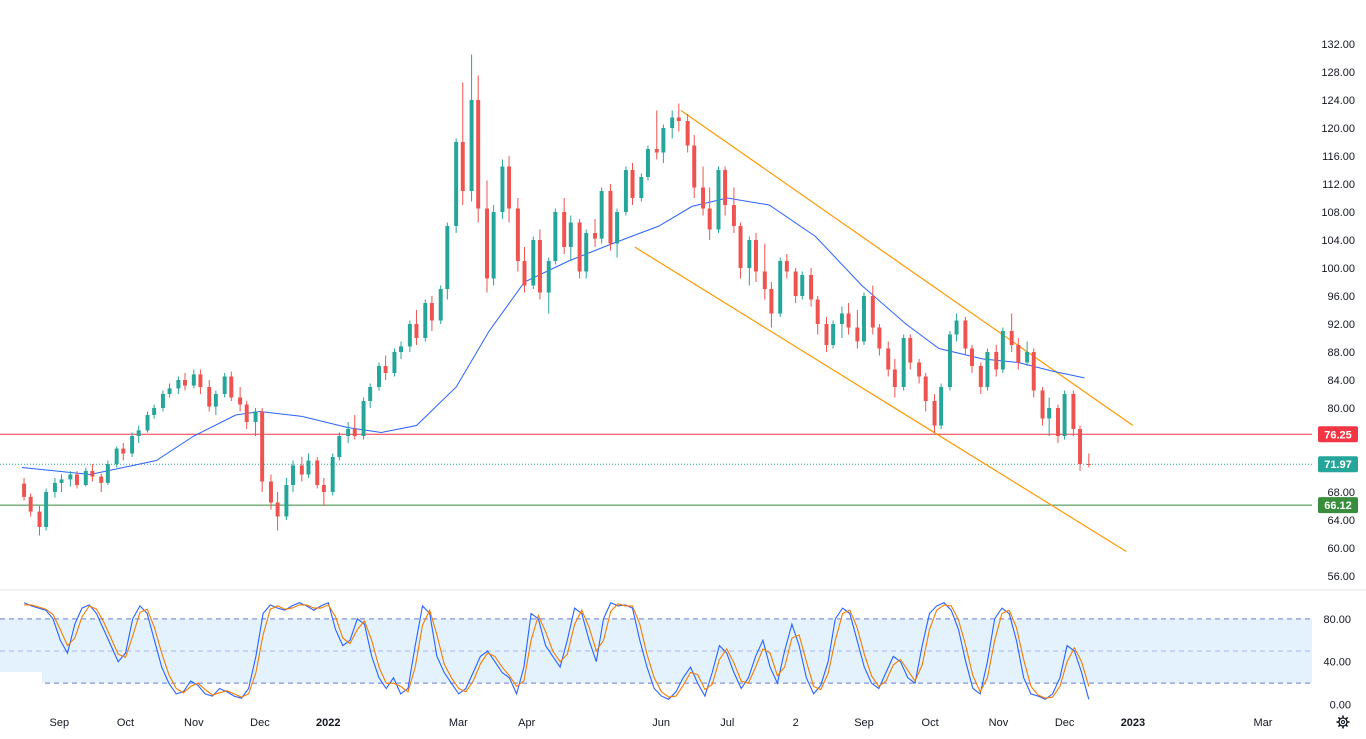 This screenshot has width=1366, height=739. What do you see at coordinates (1341, 521) in the screenshot?
I see `price-tick-label: 64.00` at bounding box center [1341, 521].